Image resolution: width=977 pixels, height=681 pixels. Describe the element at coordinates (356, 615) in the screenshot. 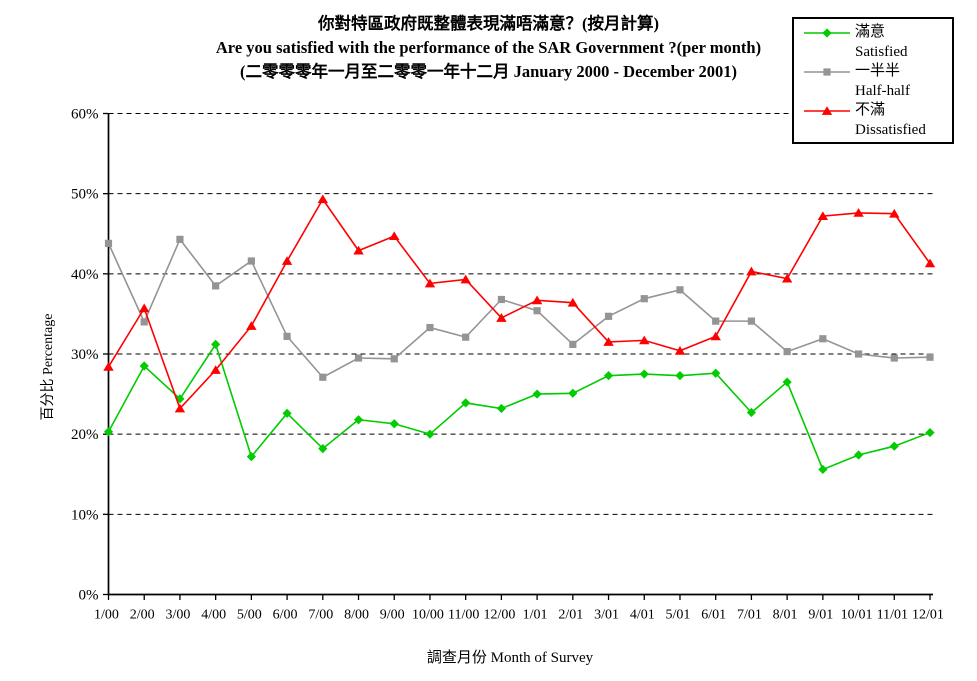

I see `x-tick-label: 8/00` at that location.